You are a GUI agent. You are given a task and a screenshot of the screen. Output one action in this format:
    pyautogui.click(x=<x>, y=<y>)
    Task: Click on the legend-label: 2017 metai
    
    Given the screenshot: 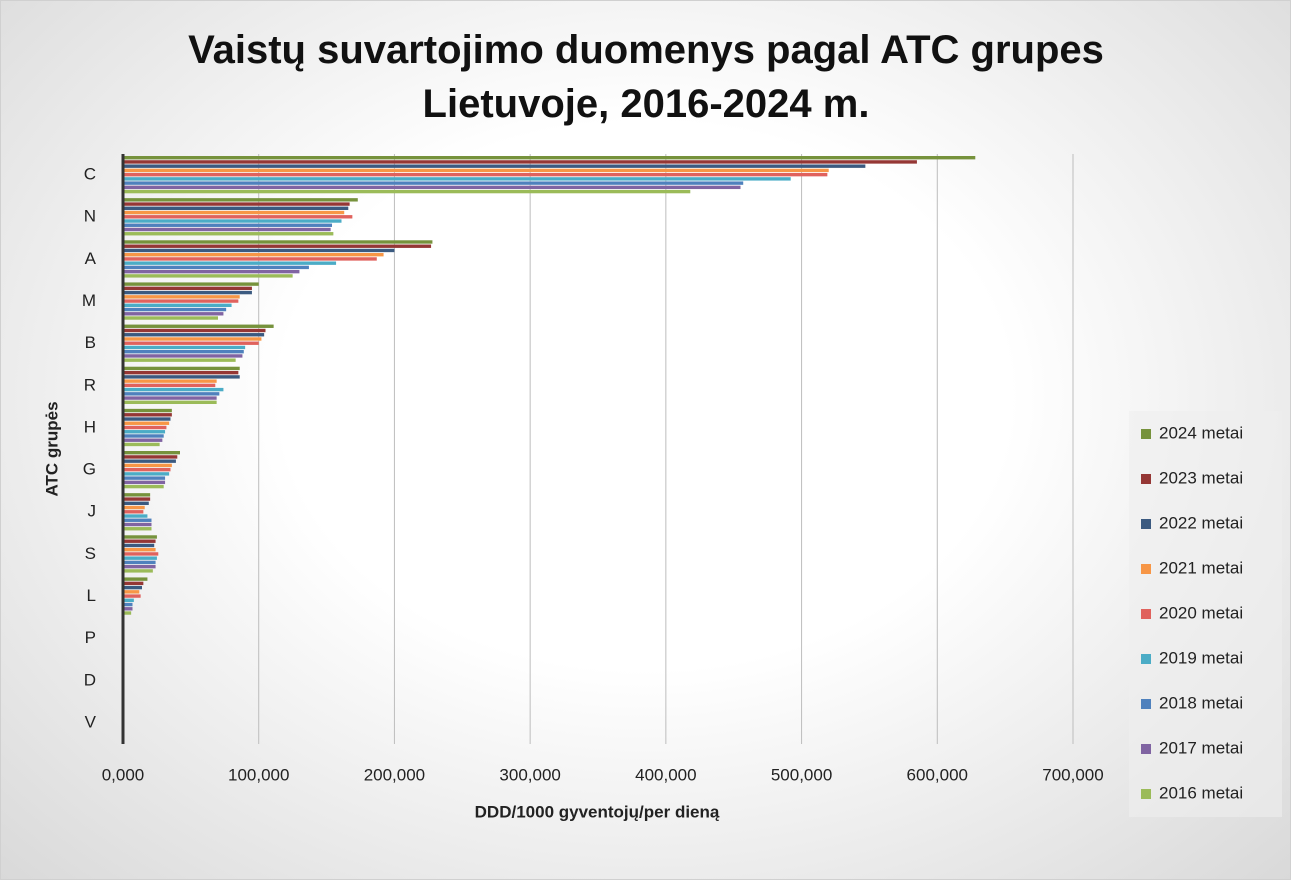 What is the action you would take?
    pyautogui.click(x=1201, y=747)
    